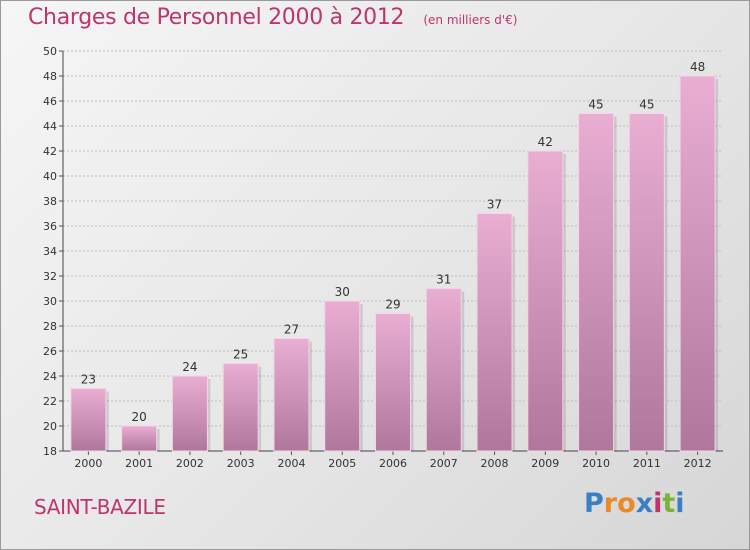 The image size is (750, 550). I want to click on y-tick-label: 30, so click(50, 301).